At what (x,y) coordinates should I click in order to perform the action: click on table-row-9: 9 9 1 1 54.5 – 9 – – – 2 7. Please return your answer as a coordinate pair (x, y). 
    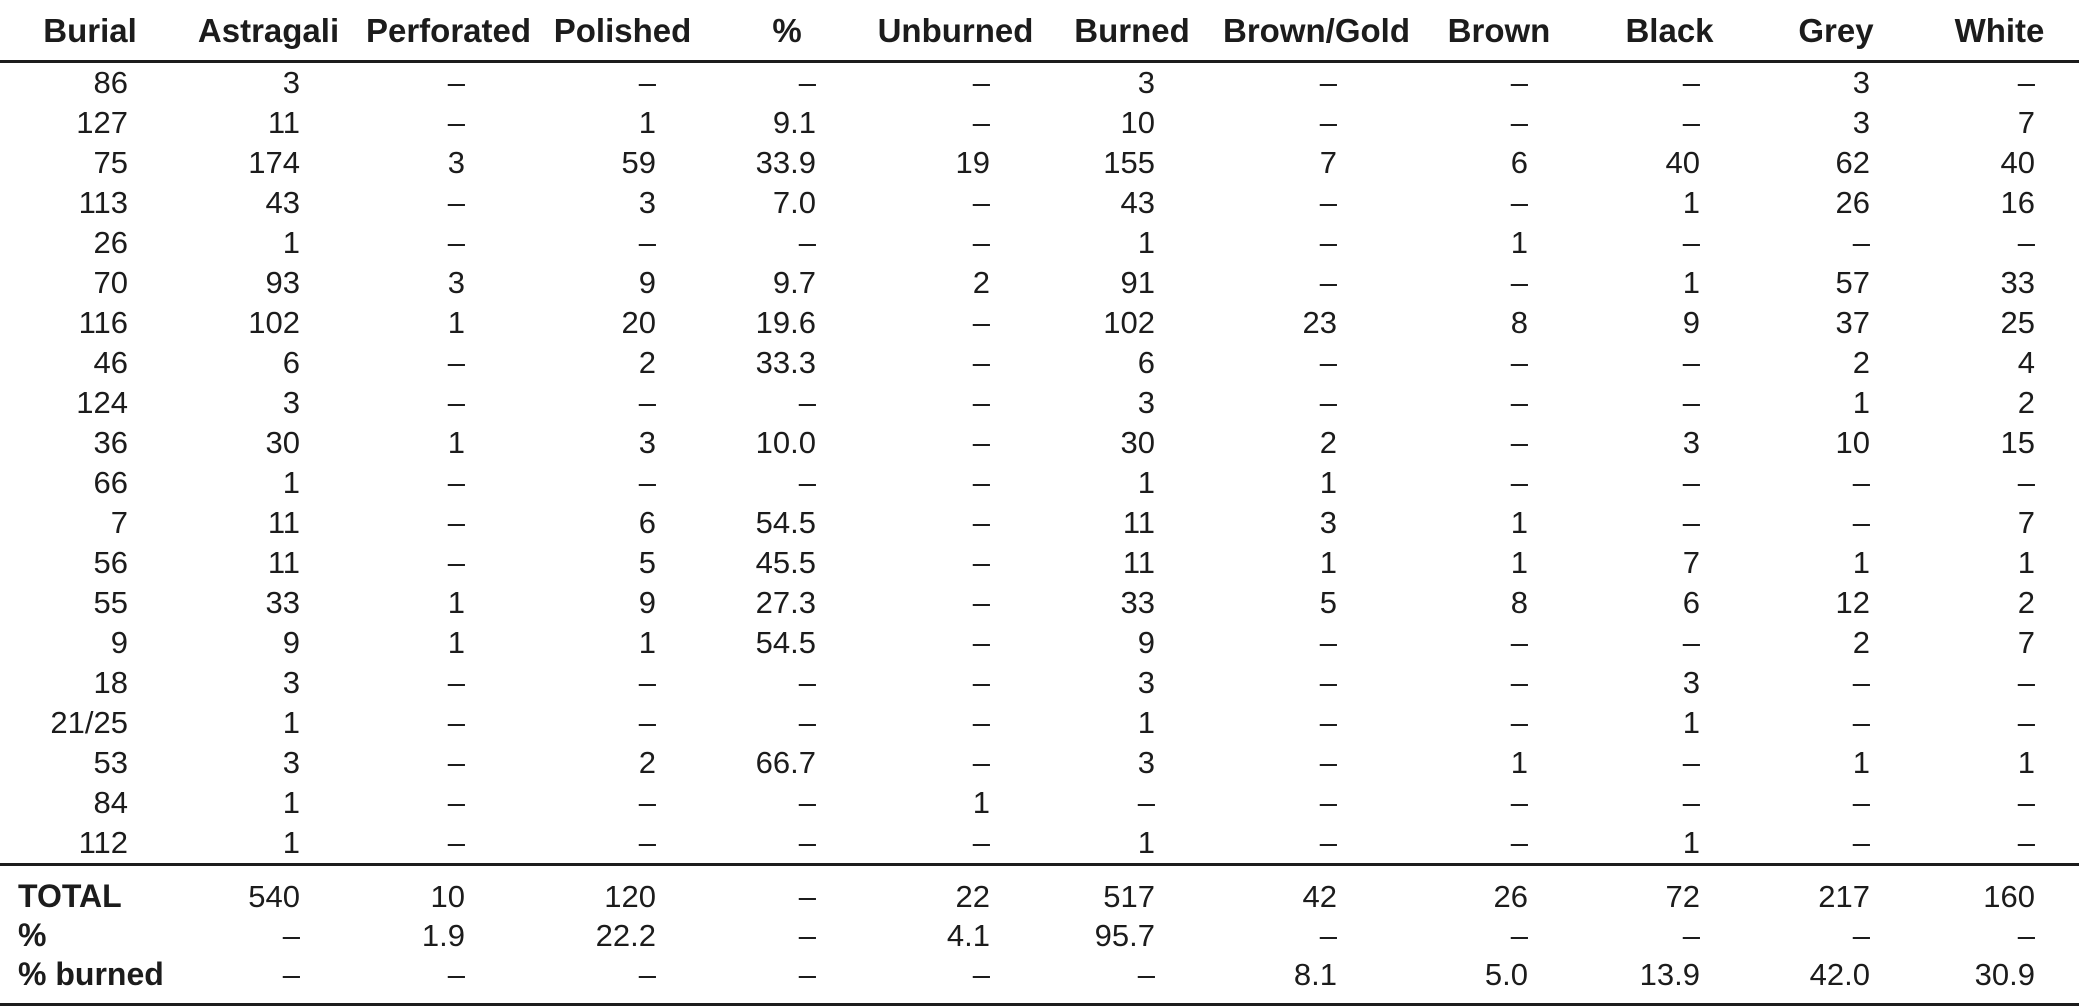
    Looking at the image, I should click on (1039, 643).